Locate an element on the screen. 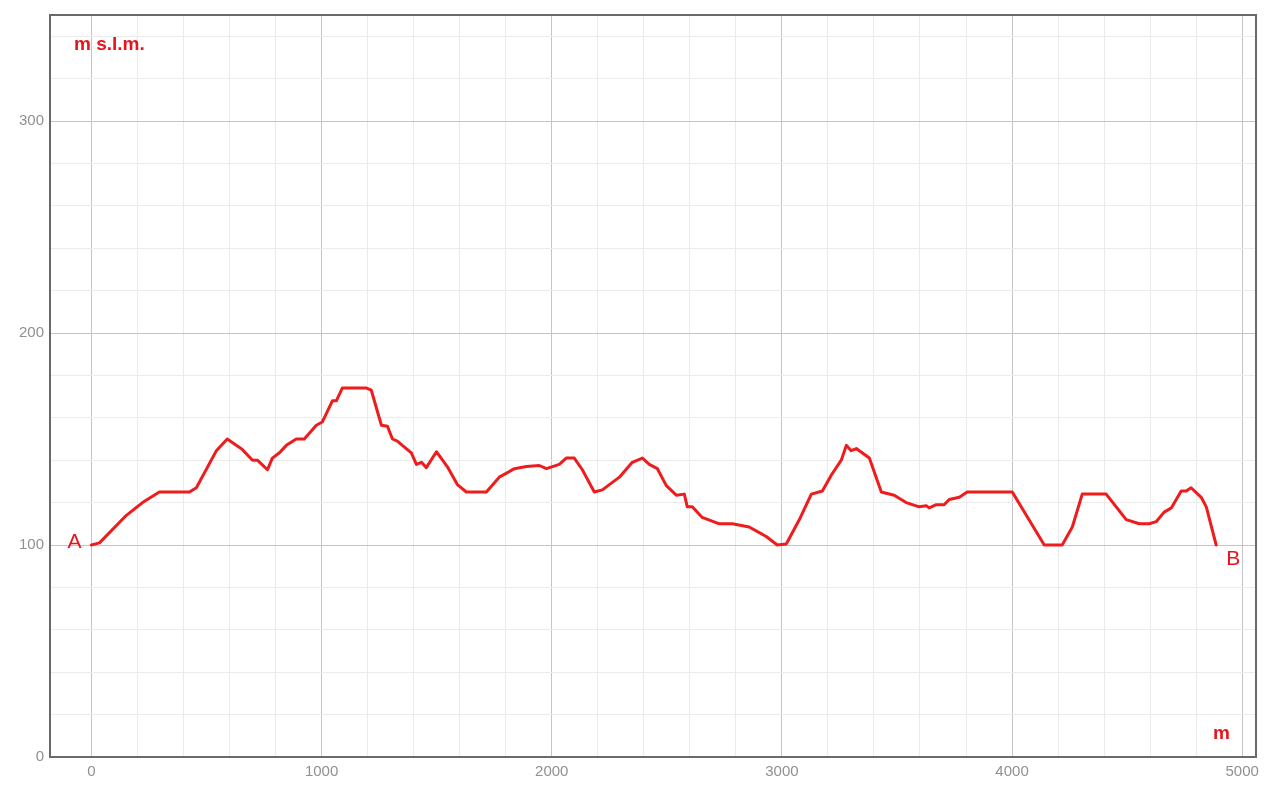 This screenshot has width=1273, height=785. annotation: A is located at coordinates (74, 540).